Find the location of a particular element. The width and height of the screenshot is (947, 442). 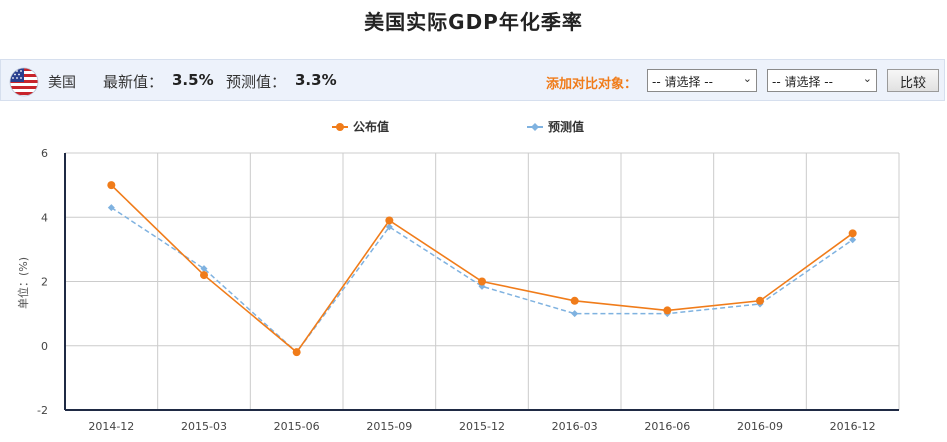

y-tick-label: 6 is located at coordinates (44, 153).